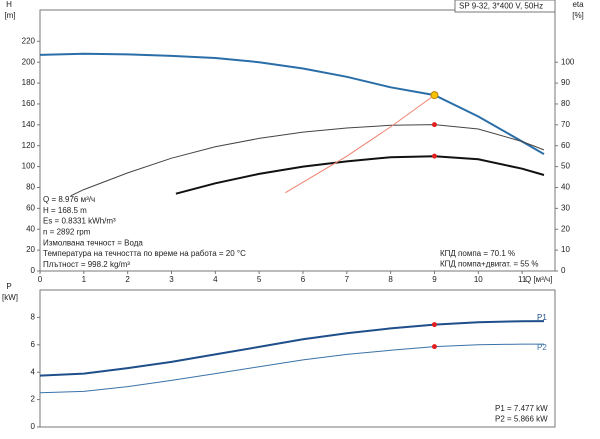 Image resolution: width=600 pixels, height=439 pixels. What do you see at coordinates (303, 279) in the screenshot?
I see `x-tick-label: 6` at bounding box center [303, 279].